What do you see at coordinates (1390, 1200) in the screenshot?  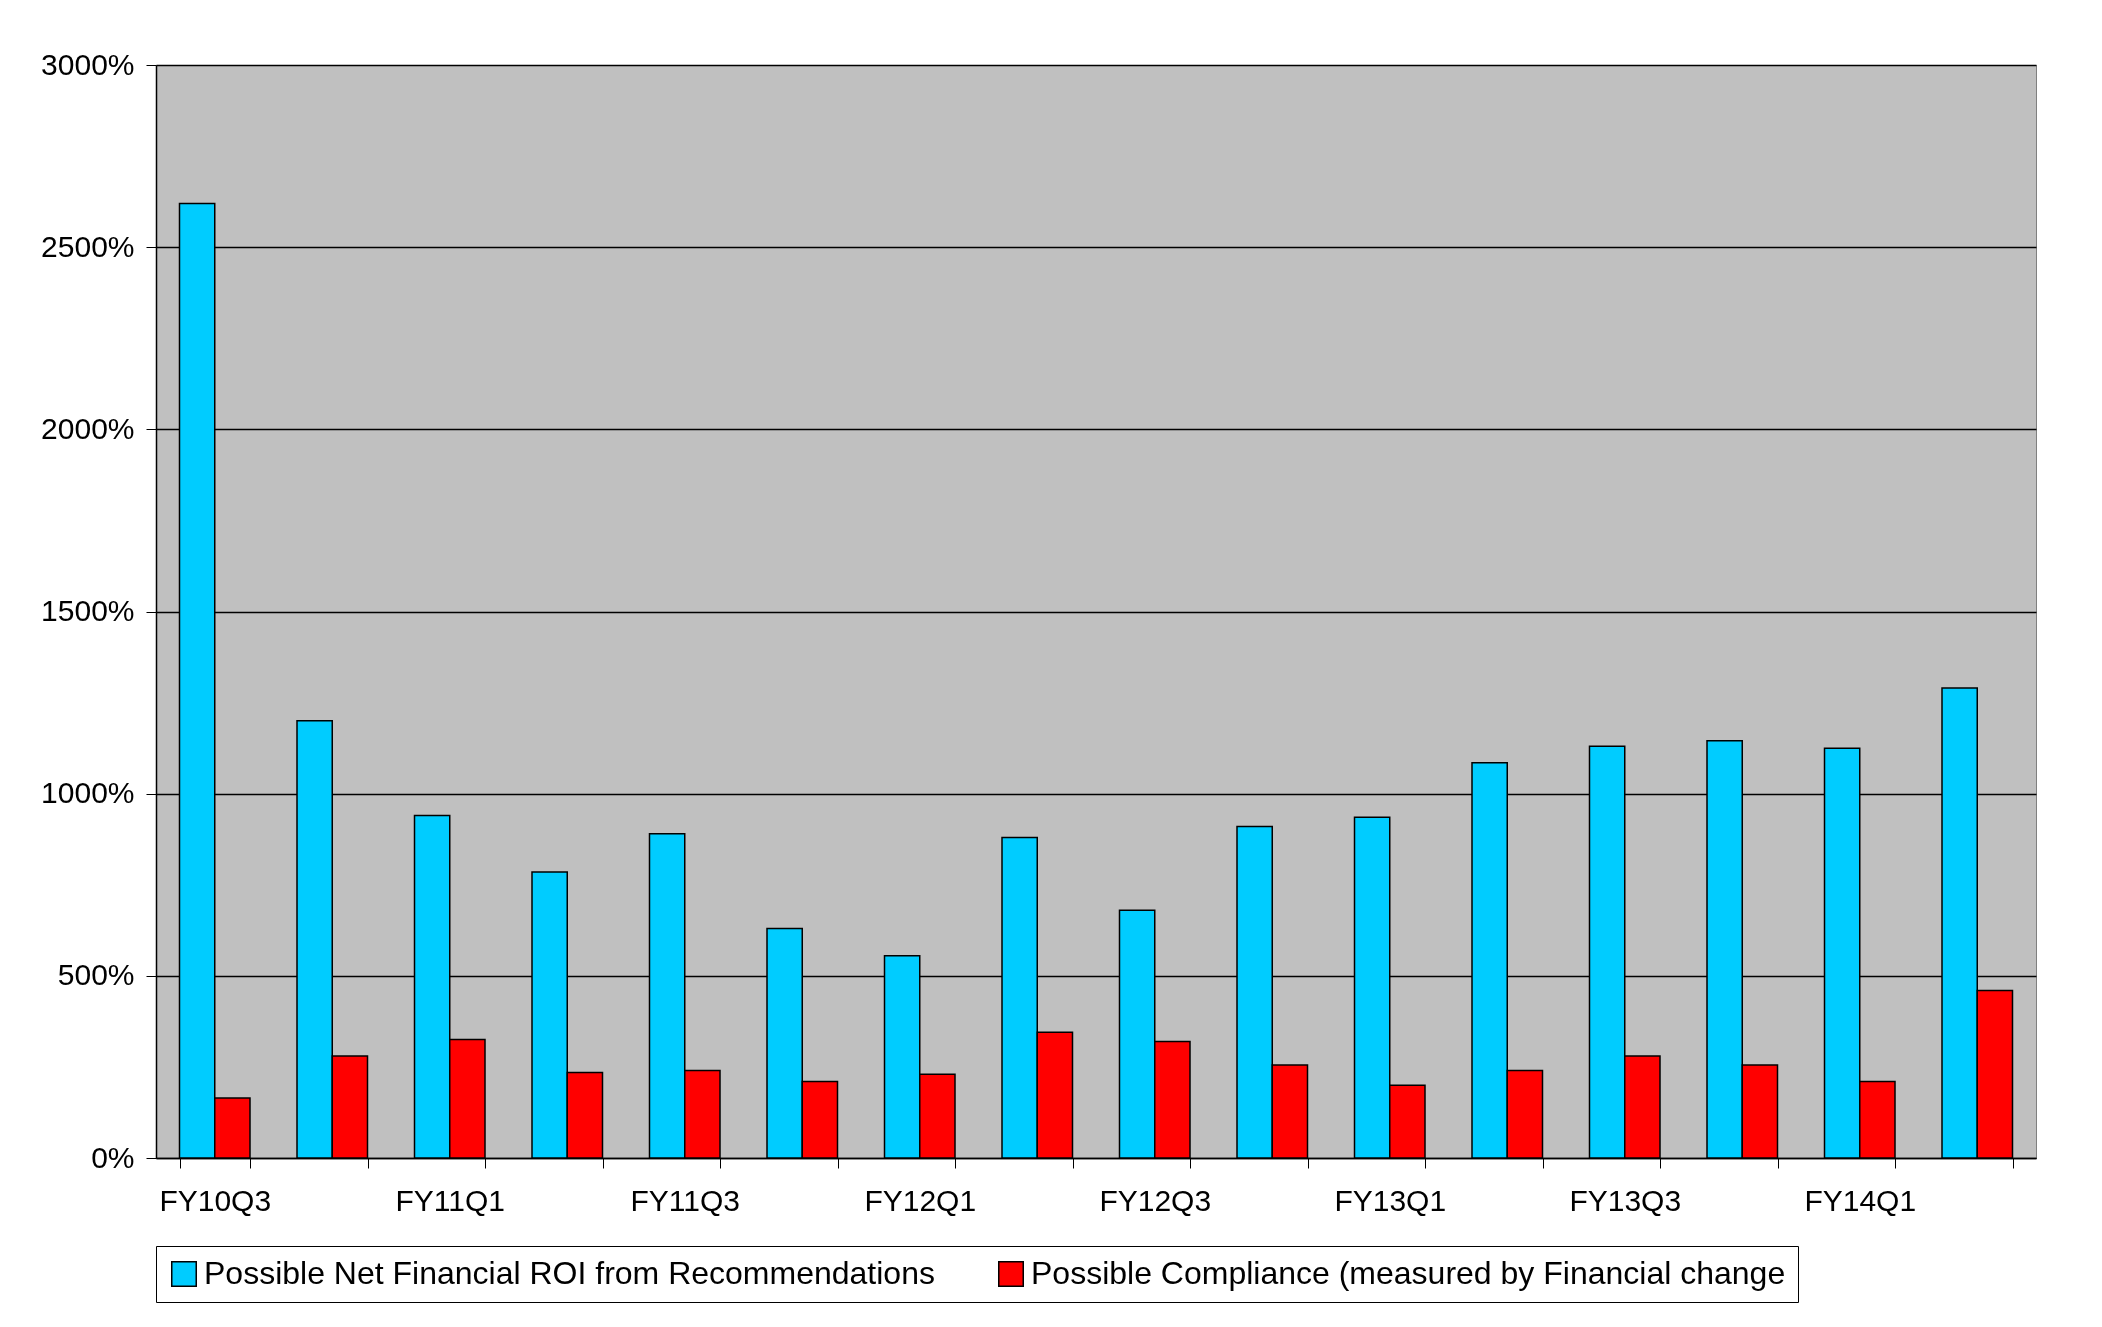 I see `x-tick-label: FY13Q1` at bounding box center [1390, 1200].